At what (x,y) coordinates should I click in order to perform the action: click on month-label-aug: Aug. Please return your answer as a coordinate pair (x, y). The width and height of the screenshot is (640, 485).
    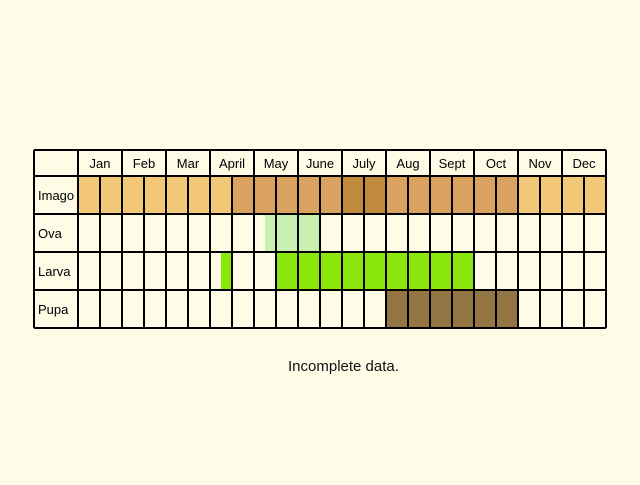
    Looking at the image, I should click on (407, 163).